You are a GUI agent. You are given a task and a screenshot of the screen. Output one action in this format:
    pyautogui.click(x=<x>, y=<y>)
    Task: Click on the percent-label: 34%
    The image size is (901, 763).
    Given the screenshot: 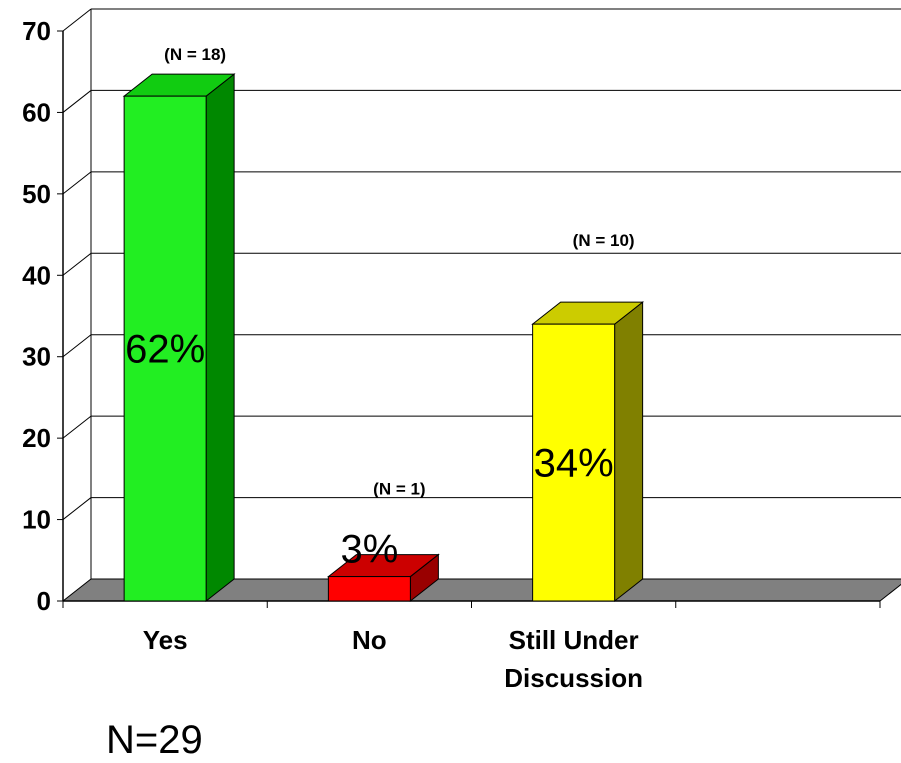 What is the action you would take?
    pyautogui.click(x=574, y=464)
    